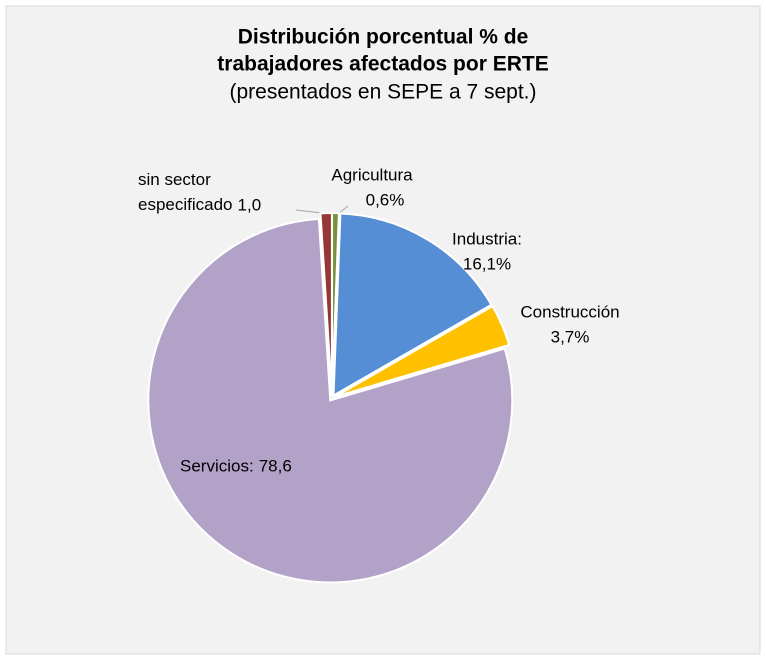  What do you see at coordinates (569, 311) in the screenshot?
I see `data-label-name: Construcción` at bounding box center [569, 311].